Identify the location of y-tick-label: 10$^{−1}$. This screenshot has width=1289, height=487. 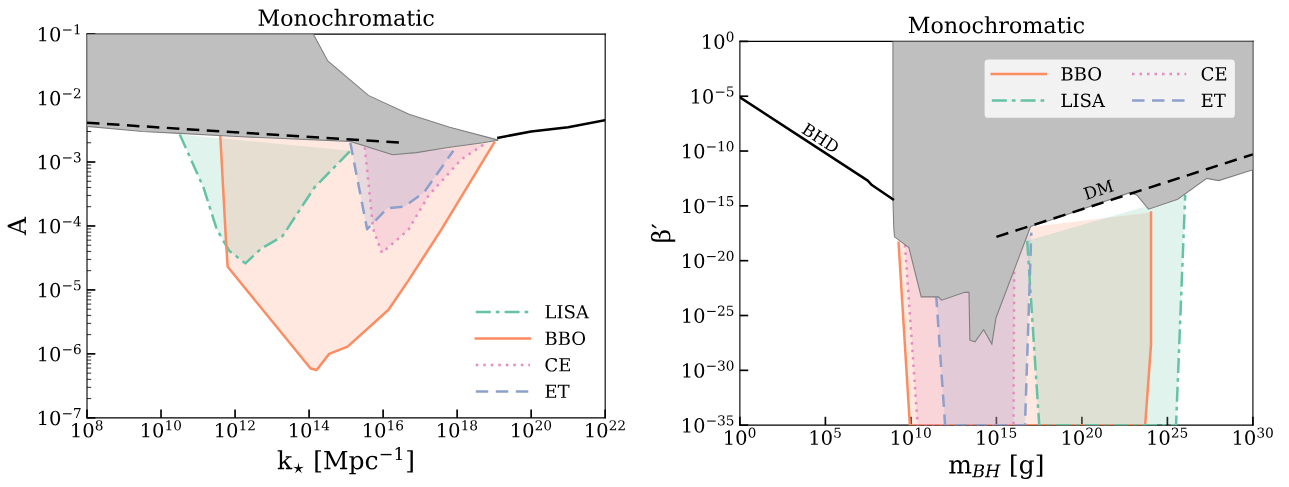
(59, 33).